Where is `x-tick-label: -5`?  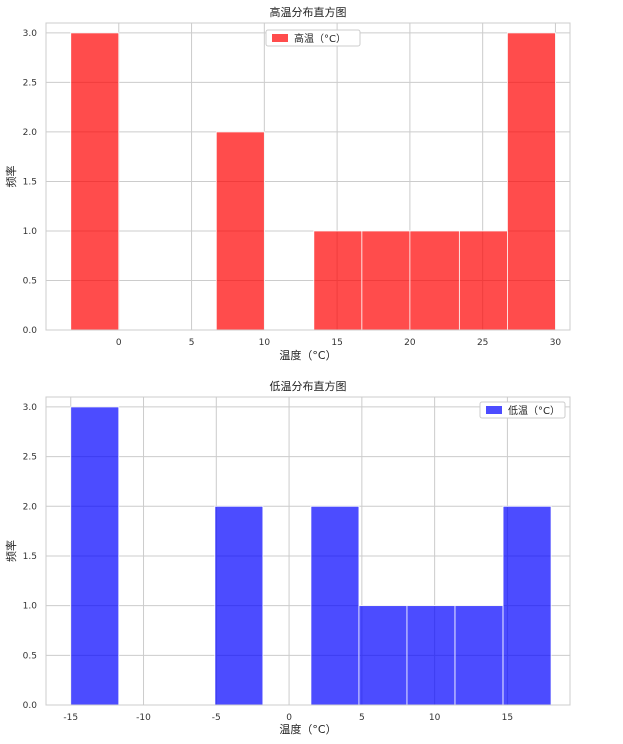 x-tick-label: -5 is located at coordinates (216, 718).